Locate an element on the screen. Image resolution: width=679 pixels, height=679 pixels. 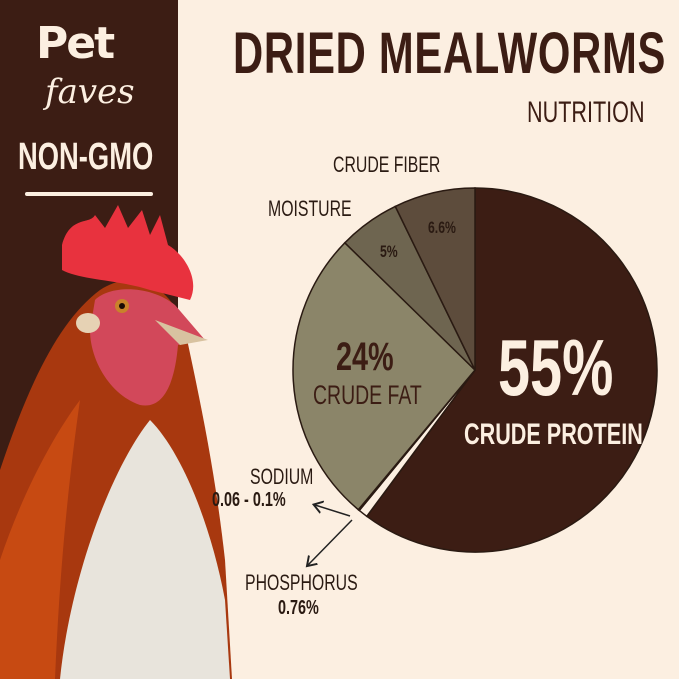
fiber-label: CRUDE FIBER is located at coordinates (387, 164).